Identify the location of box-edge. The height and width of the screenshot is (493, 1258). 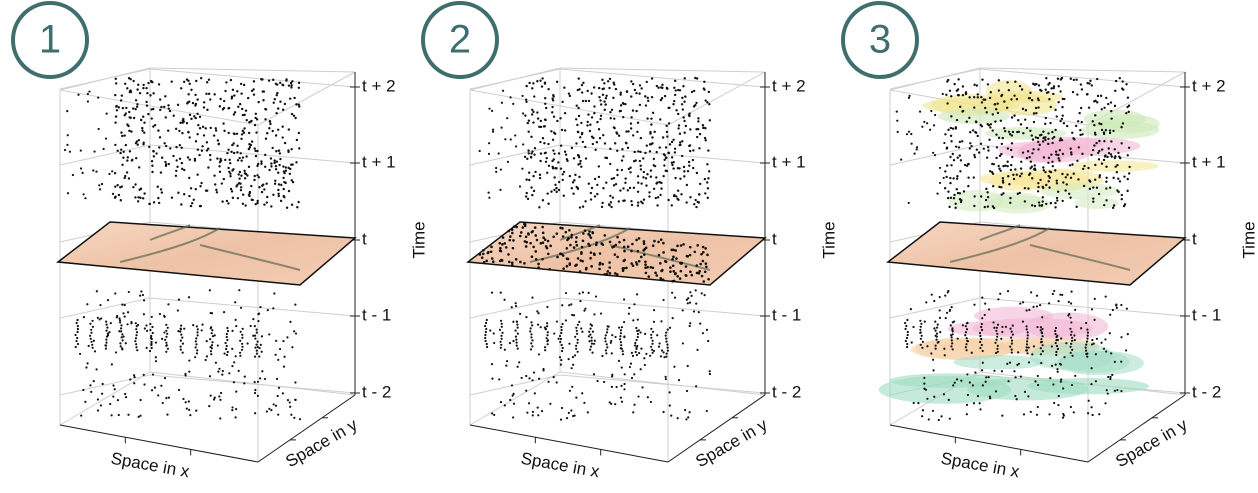
(515, 398).